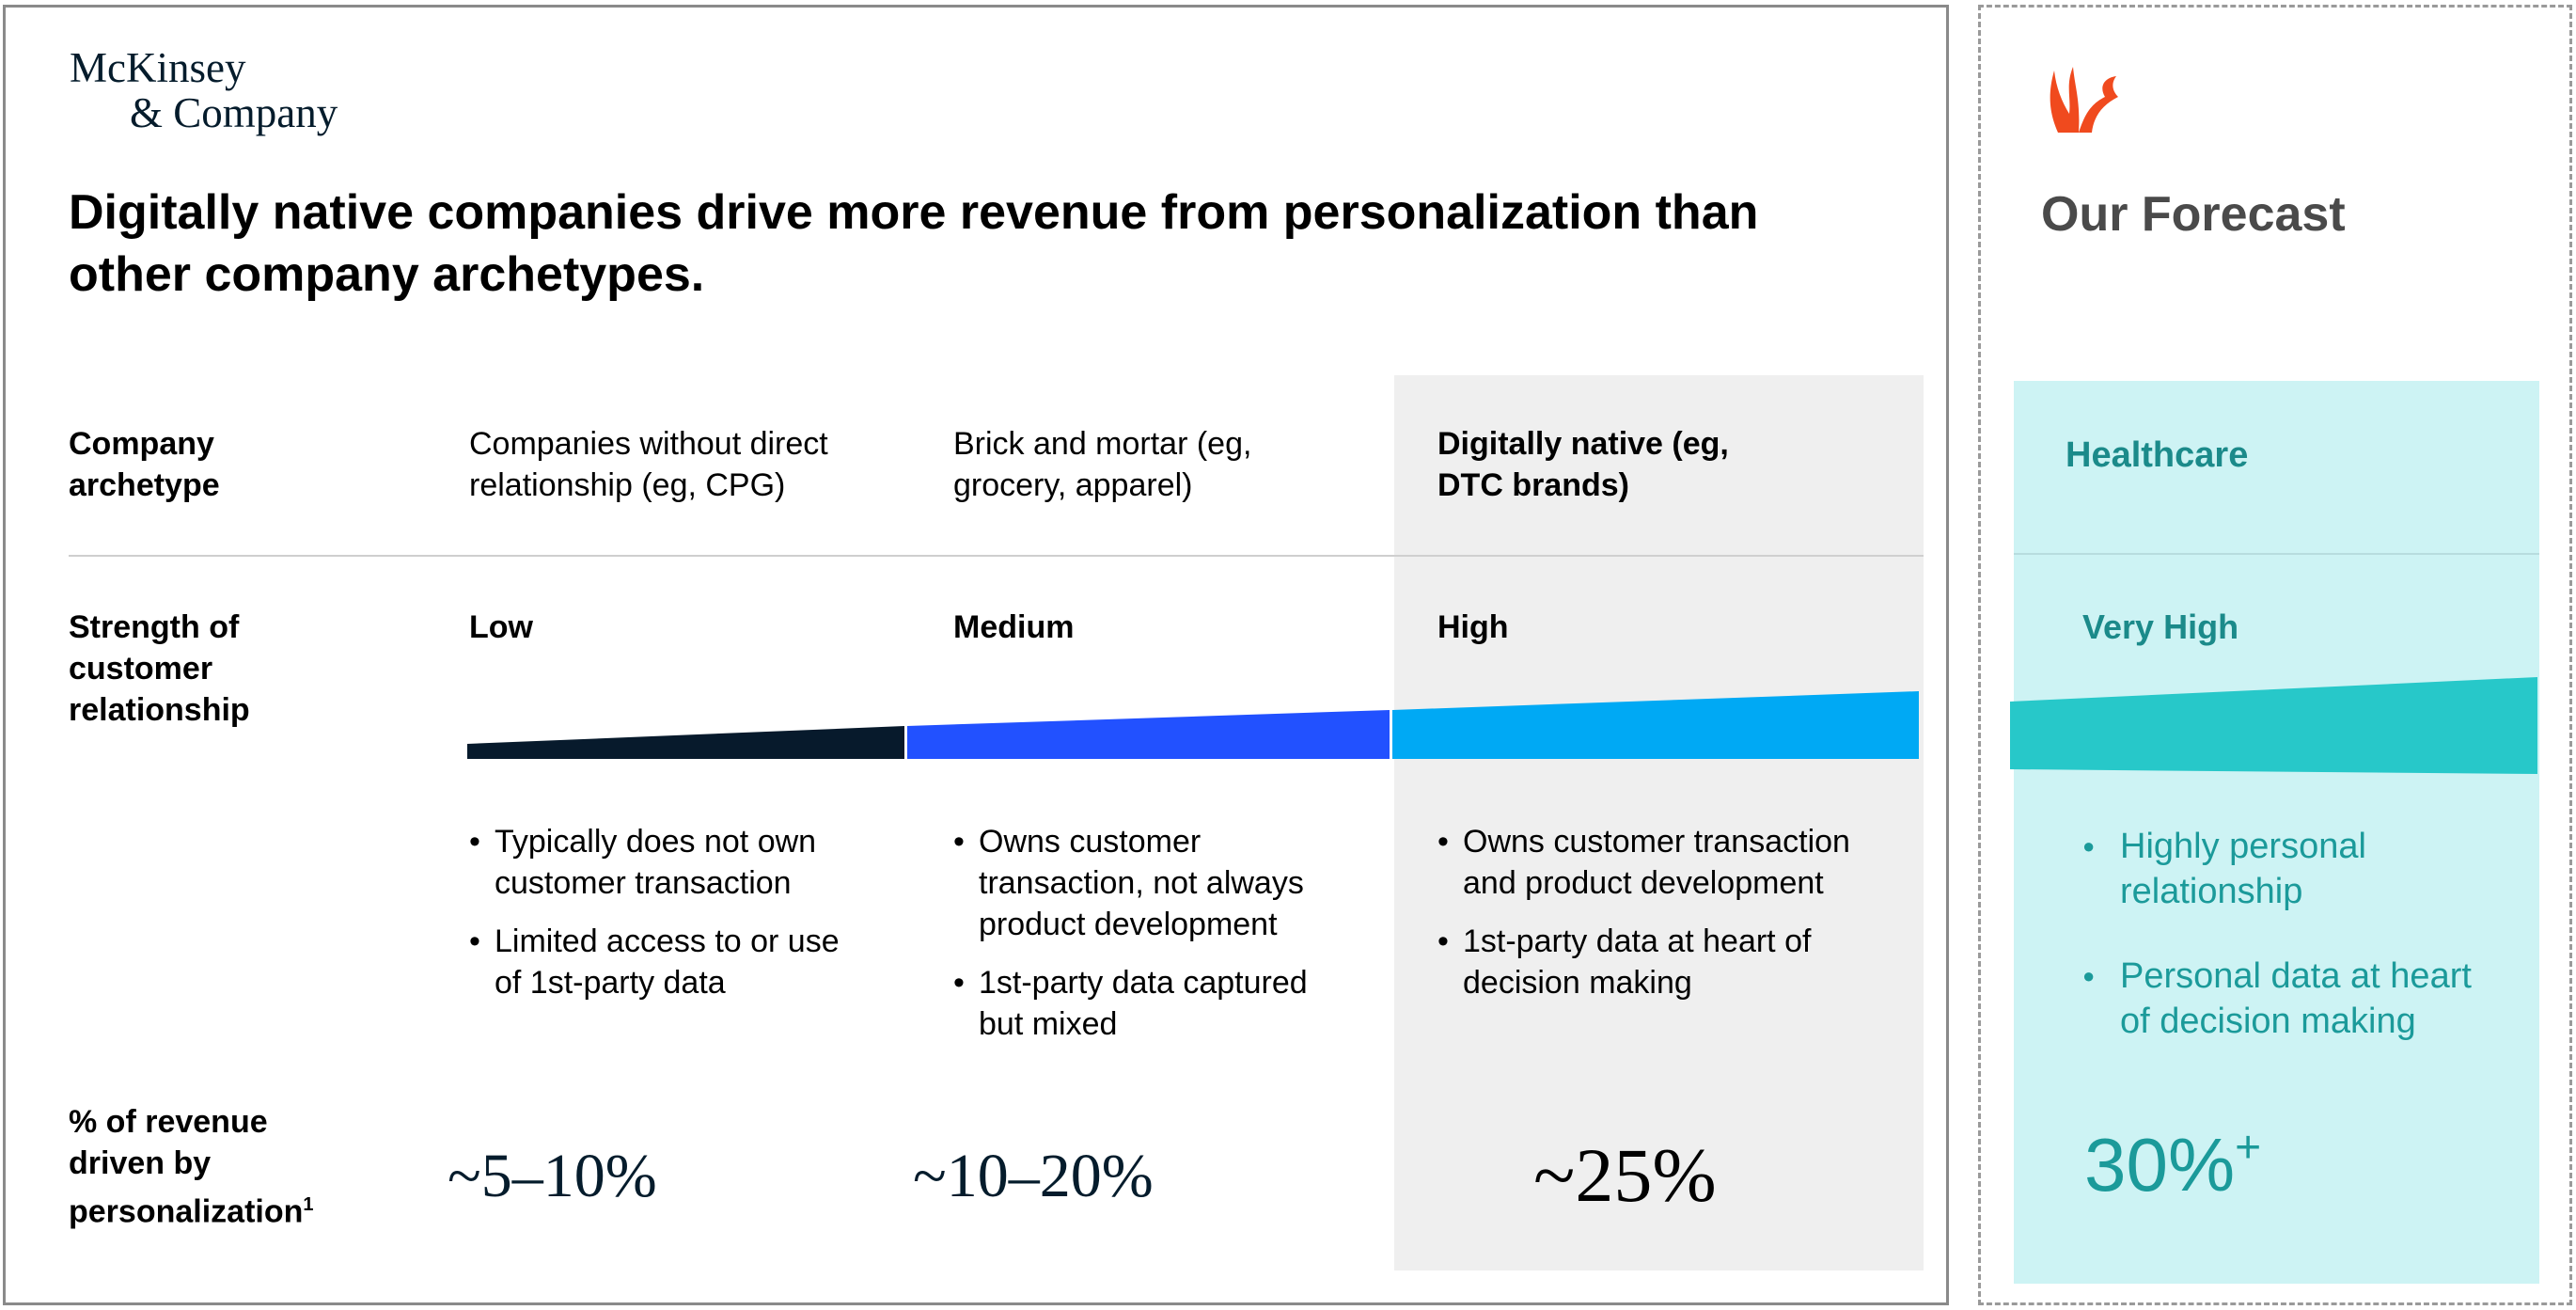 Image resolution: width=2576 pixels, height=1310 pixels. I want to click on forecast-wedge-chart, so click(2273, 725).